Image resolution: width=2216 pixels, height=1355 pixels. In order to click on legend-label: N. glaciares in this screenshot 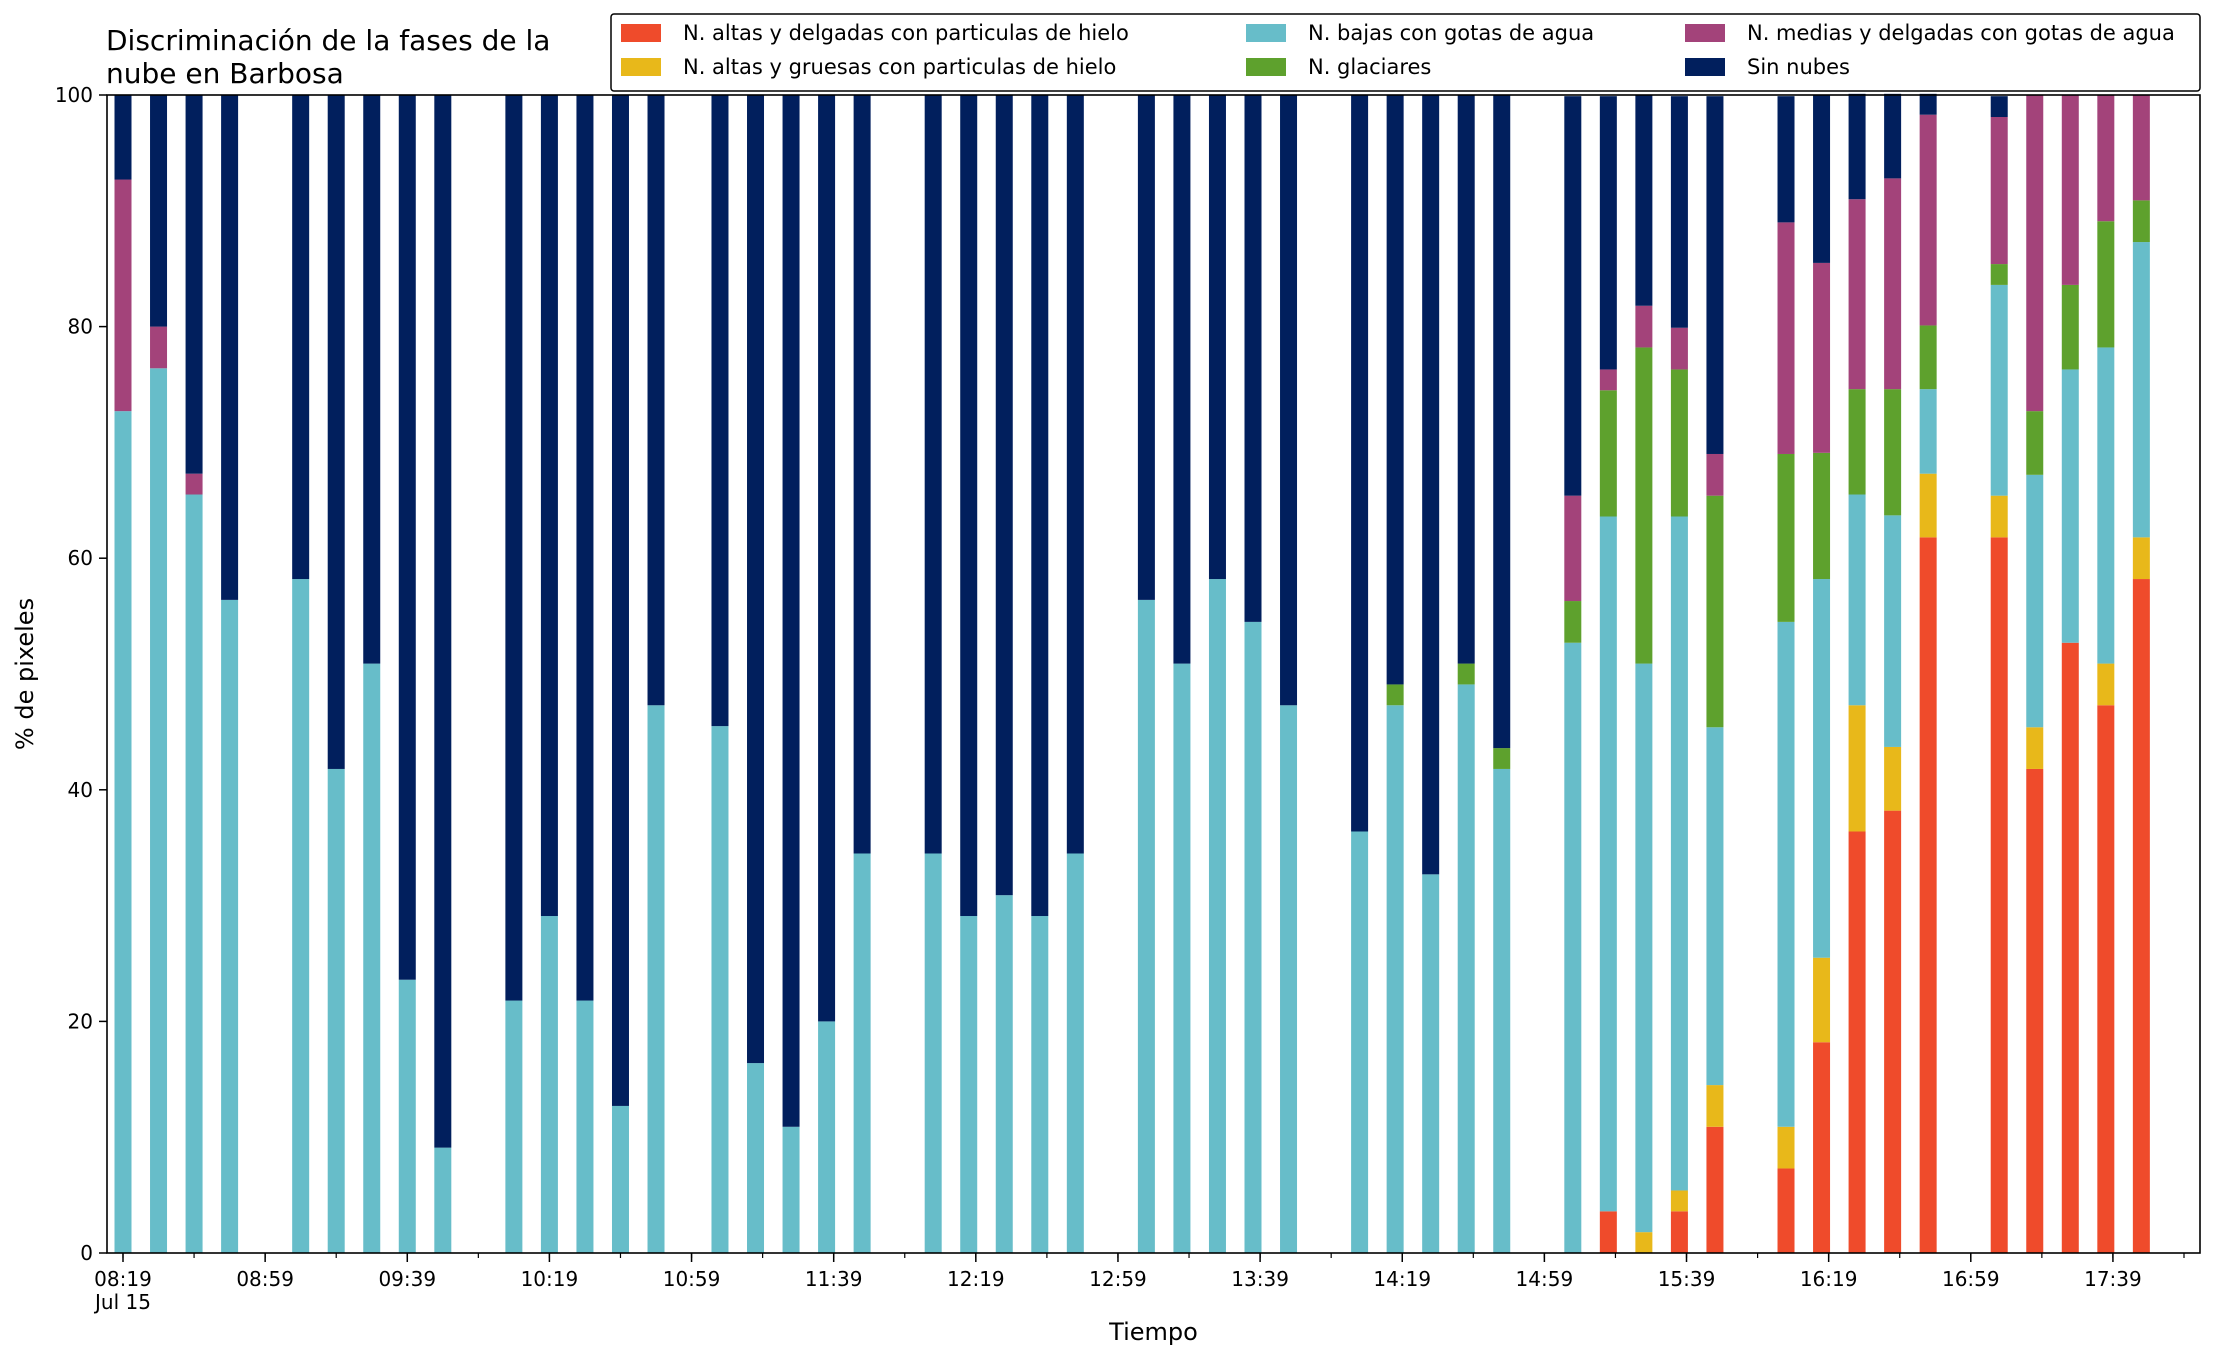, I will do `click(1369, 67)`.